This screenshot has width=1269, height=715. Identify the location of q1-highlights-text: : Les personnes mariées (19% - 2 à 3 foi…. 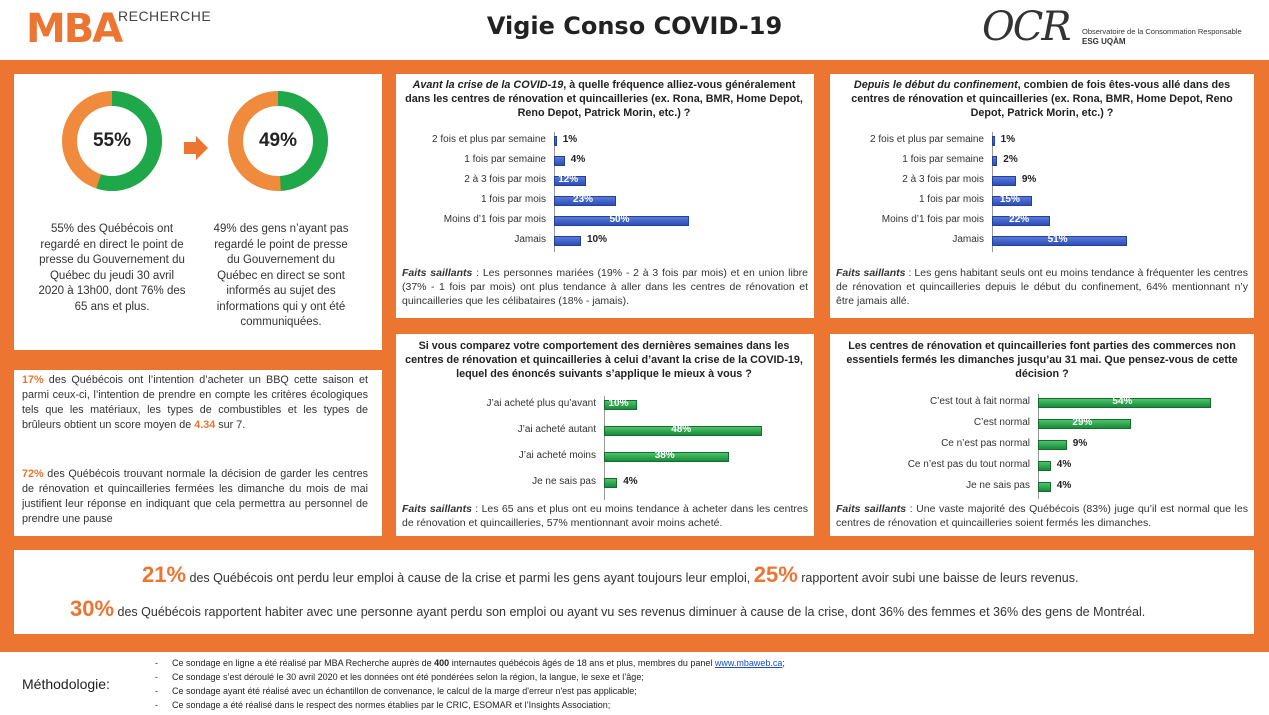
(605, 287).